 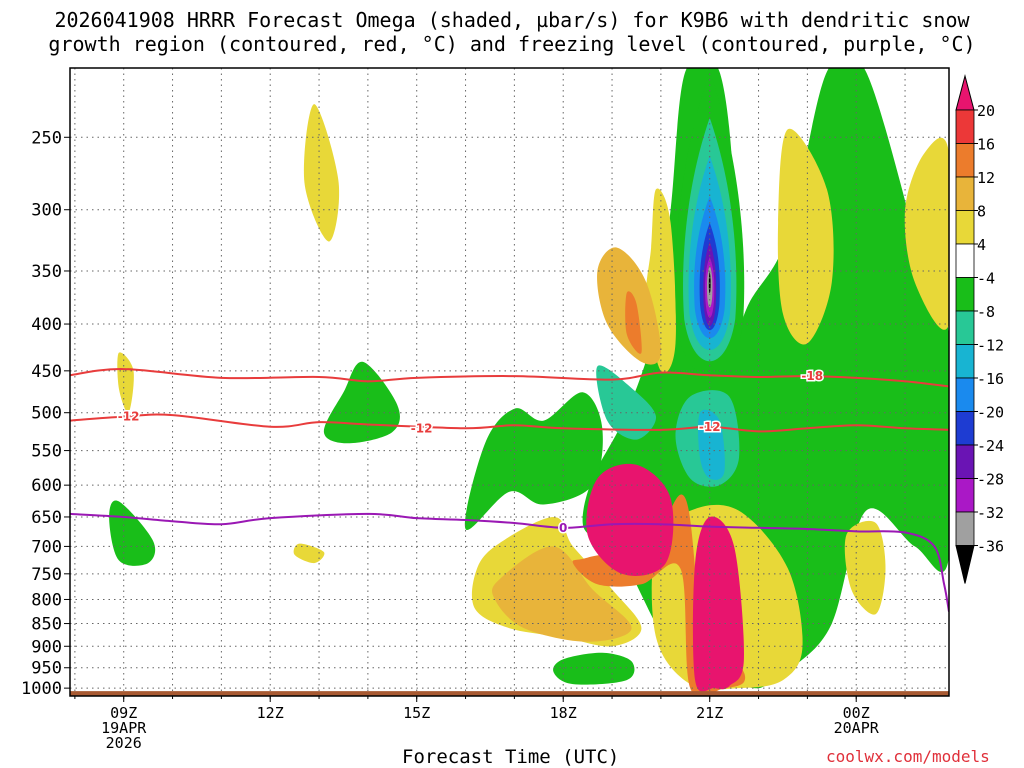 What do you see at coordinates (46, 211) in the screenshot?
I see `y-tick-label: 300` at bounding box center [46, 211].